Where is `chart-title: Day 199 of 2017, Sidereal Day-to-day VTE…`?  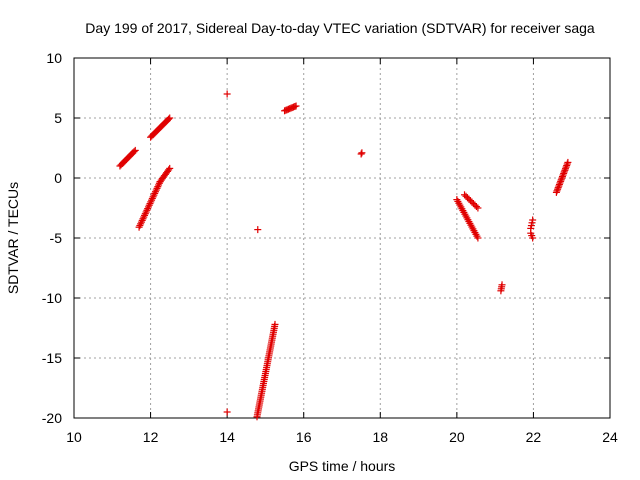 chart-title: Day 199 of 2017, Sidereal Day-to-day VTE… is located at coordinates (340, 28).